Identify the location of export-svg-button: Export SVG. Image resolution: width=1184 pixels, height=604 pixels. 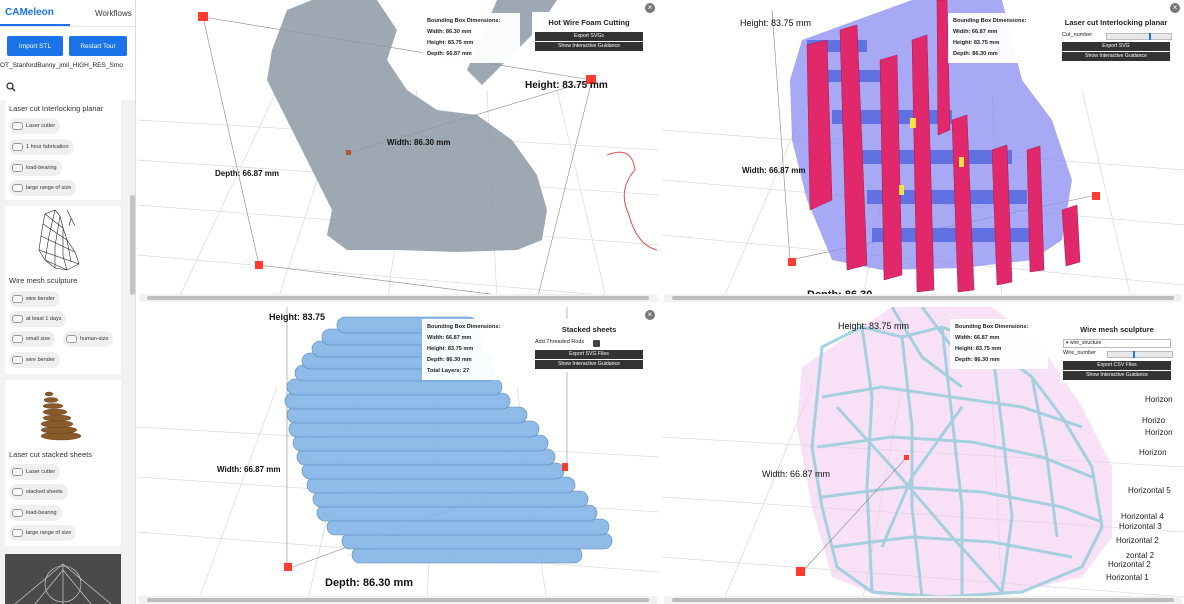
(1116, 46).